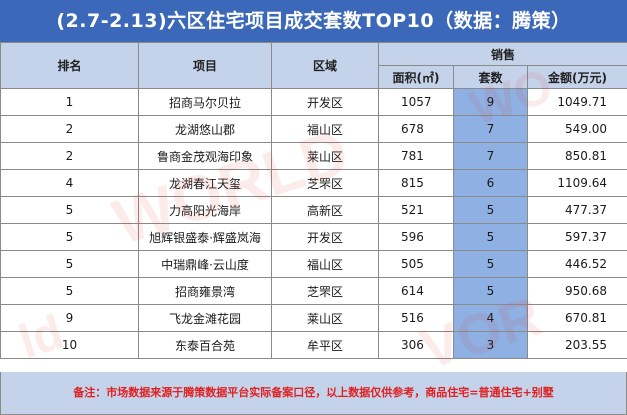  I want to click on amount-cell: 203.55, so click(576, 345).